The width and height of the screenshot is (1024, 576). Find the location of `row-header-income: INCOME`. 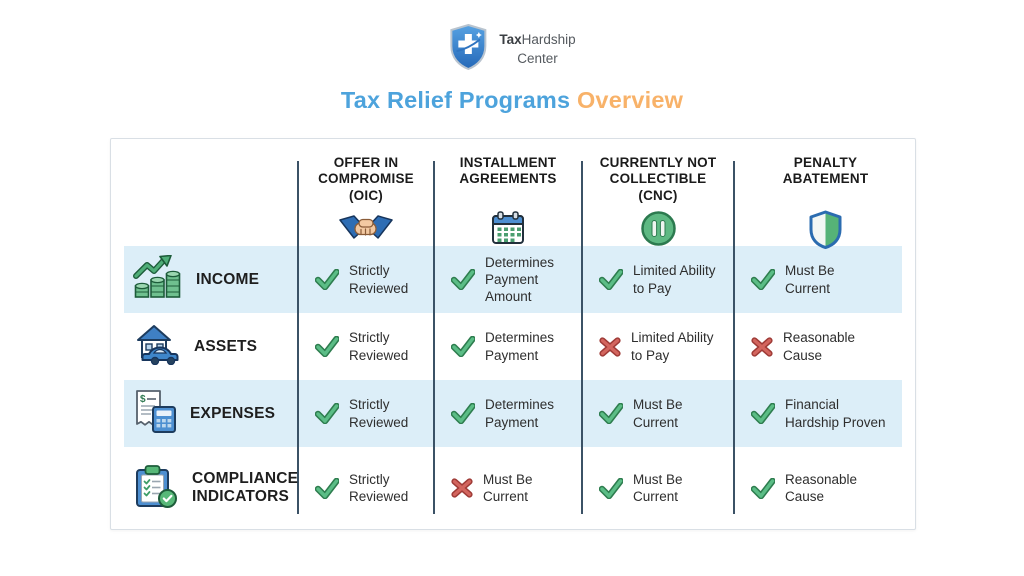

row-header-income: INCOME is located at coordinates (204, 279).